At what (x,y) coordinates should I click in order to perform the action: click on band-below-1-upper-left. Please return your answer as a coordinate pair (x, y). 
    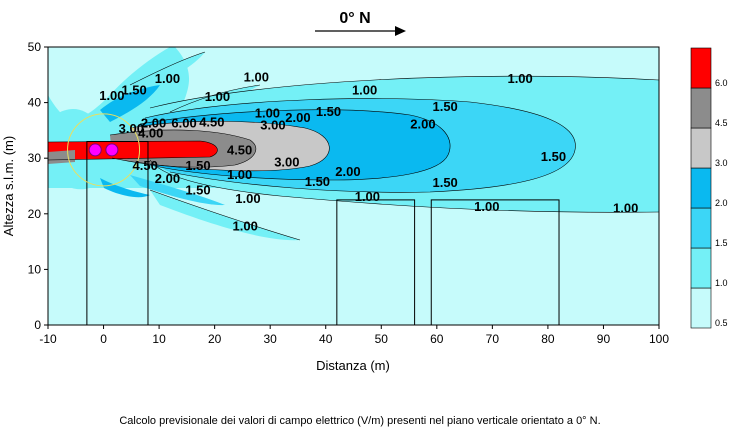
    Looking at the image, I should click on (109, 83).